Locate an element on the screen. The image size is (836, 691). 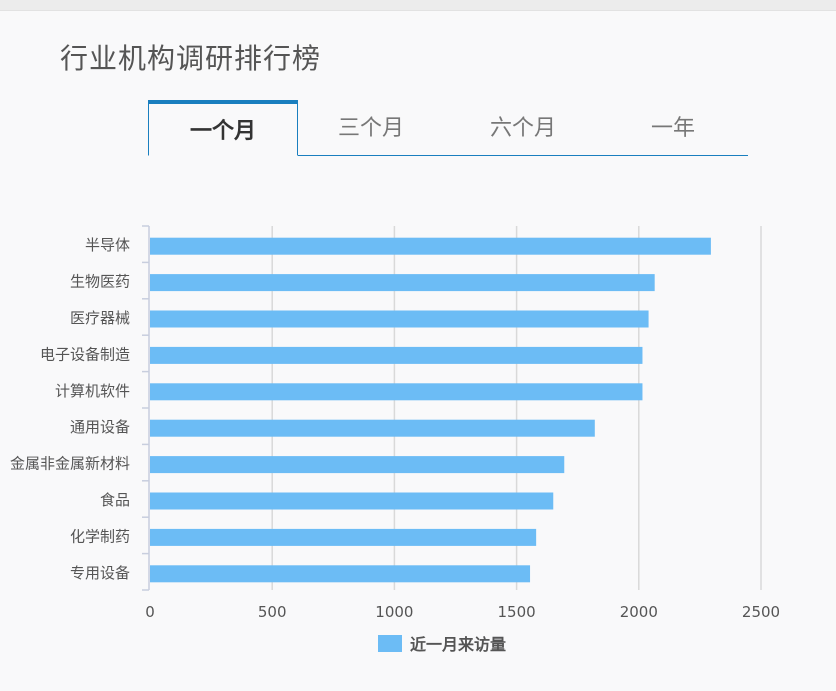
page-title: 行业机构调研排行榜 is located at coordinates (191, 58).